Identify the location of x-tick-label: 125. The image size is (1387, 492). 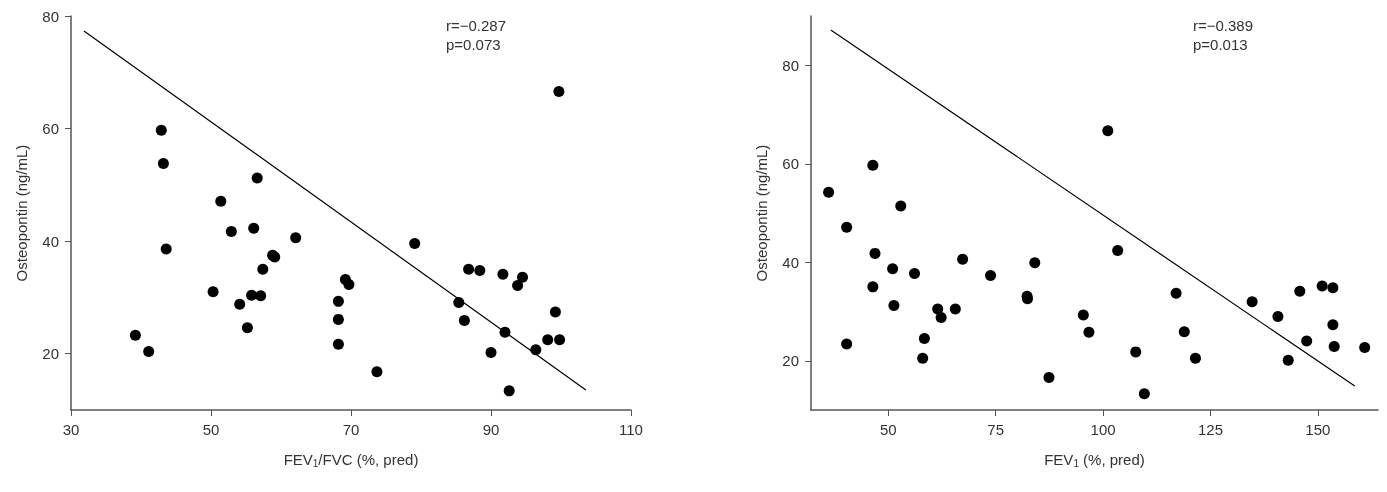
(1210, 429).